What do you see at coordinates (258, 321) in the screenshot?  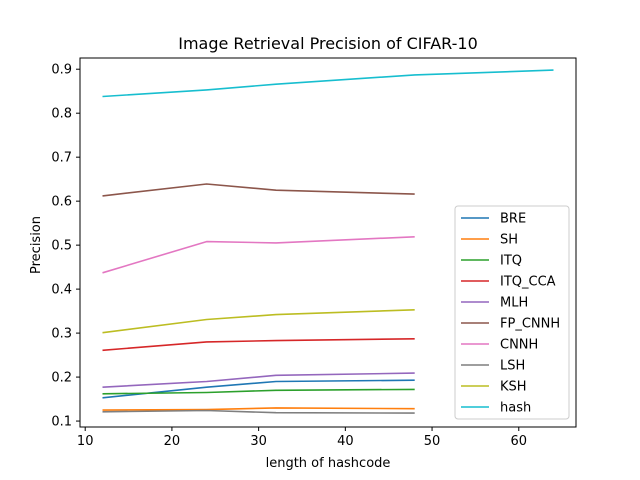 I see `series-line-ksh` at bounding box center [258, 321].